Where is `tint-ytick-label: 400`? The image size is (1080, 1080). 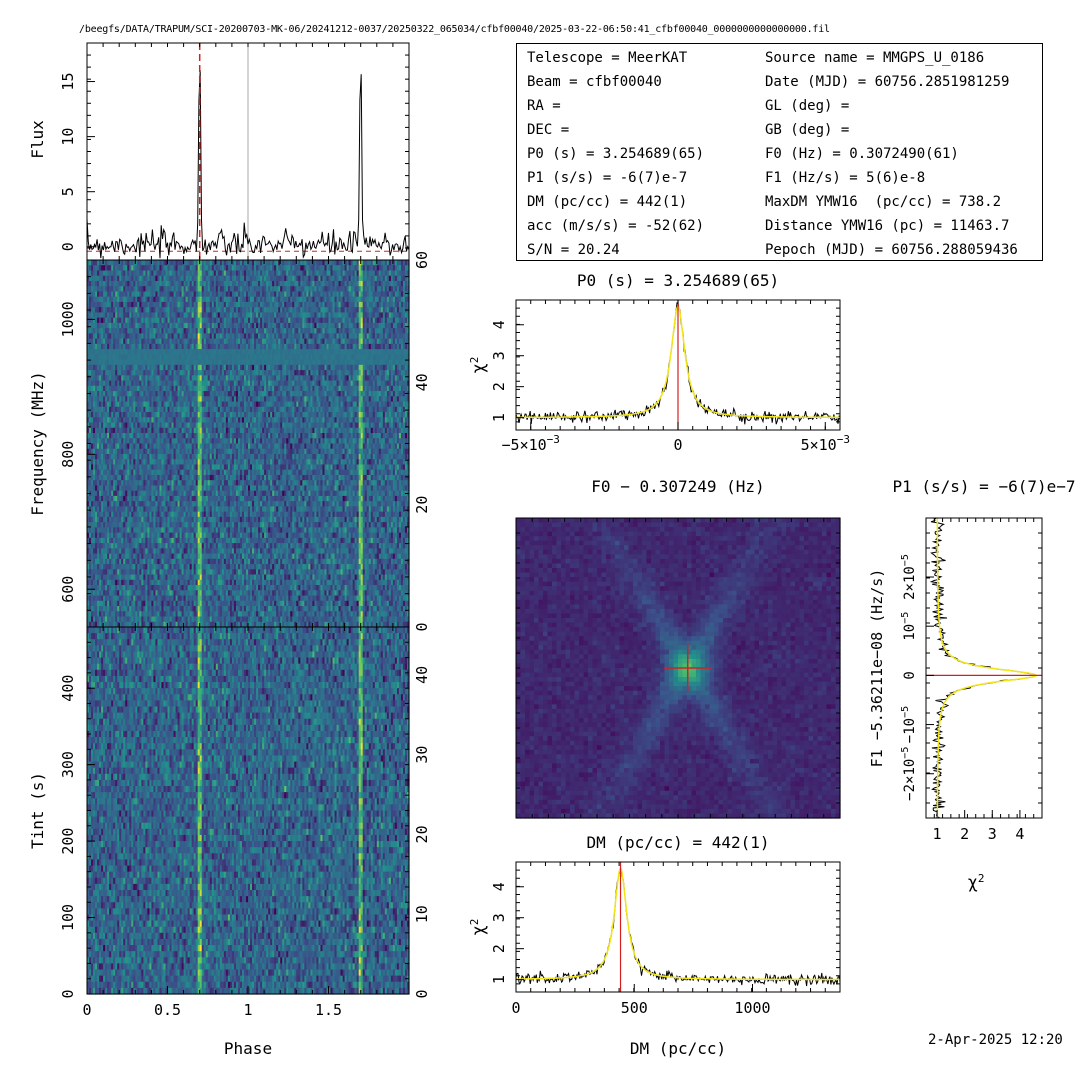 tint-ytick-label: 400 is located at coordinates (68, 688).